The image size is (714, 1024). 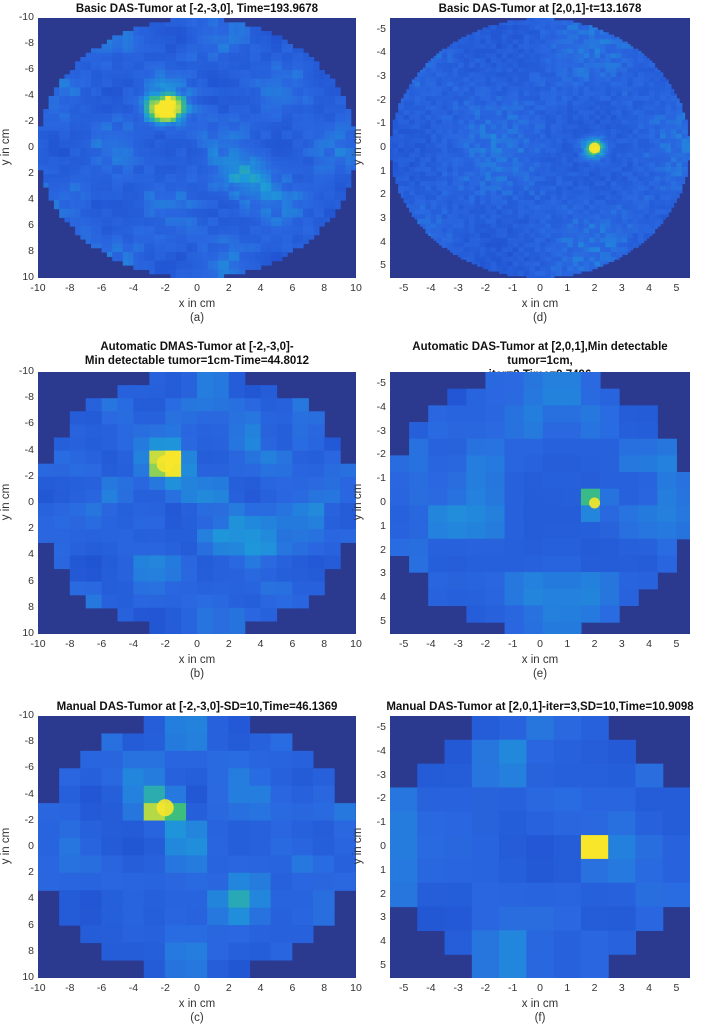 I want to click on x-tick-label: -8, so click(x=70, y=288).